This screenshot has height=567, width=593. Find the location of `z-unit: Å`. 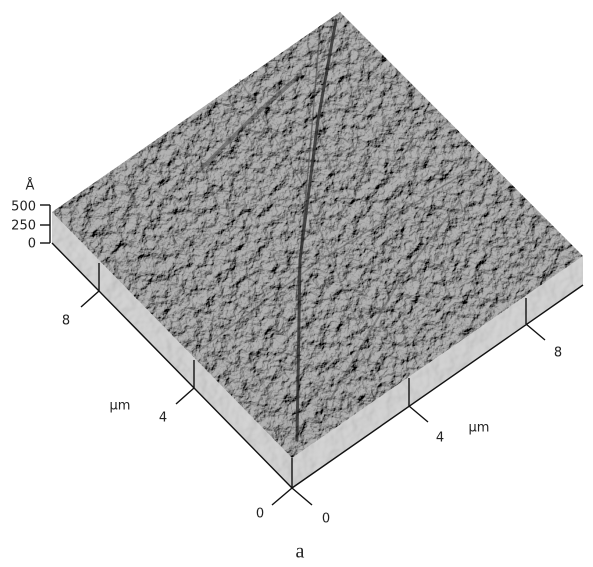

z-unit: Å is located at coordinates (30, 186).